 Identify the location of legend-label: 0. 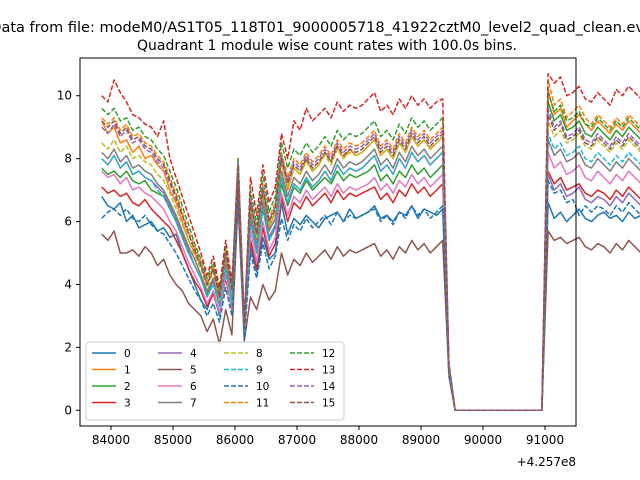
(127, 354).